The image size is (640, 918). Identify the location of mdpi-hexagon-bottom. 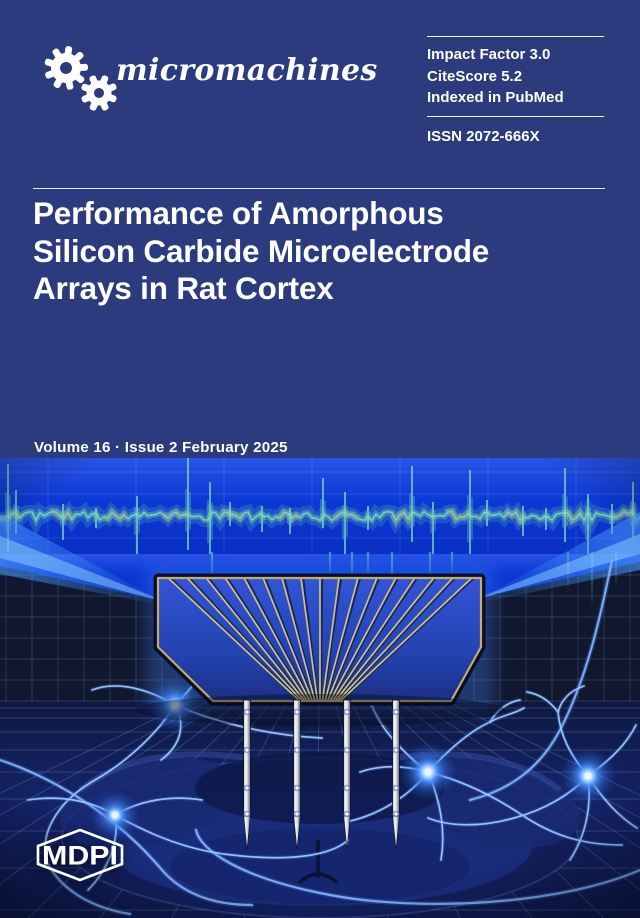
(80, 872).